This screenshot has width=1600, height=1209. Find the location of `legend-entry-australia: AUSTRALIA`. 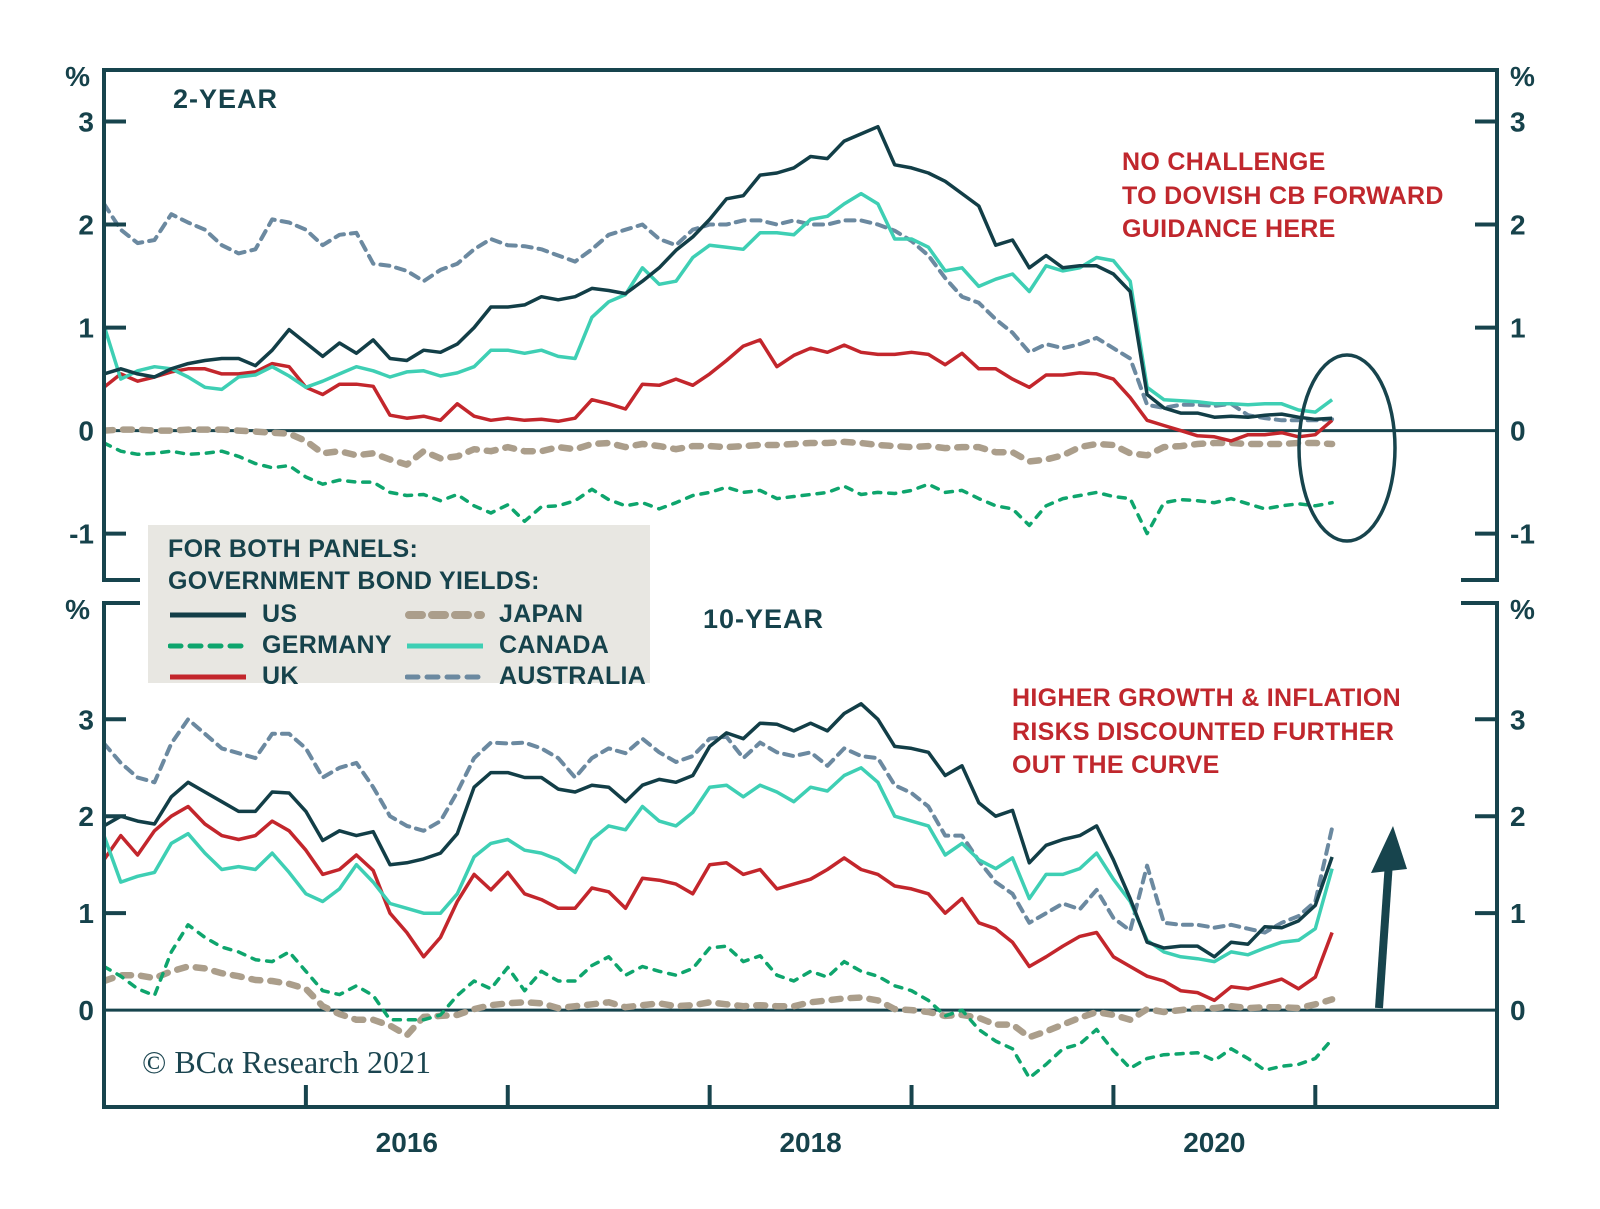

legend-entry-australia: AUSTRALIA is located at coordinates (527, 676).